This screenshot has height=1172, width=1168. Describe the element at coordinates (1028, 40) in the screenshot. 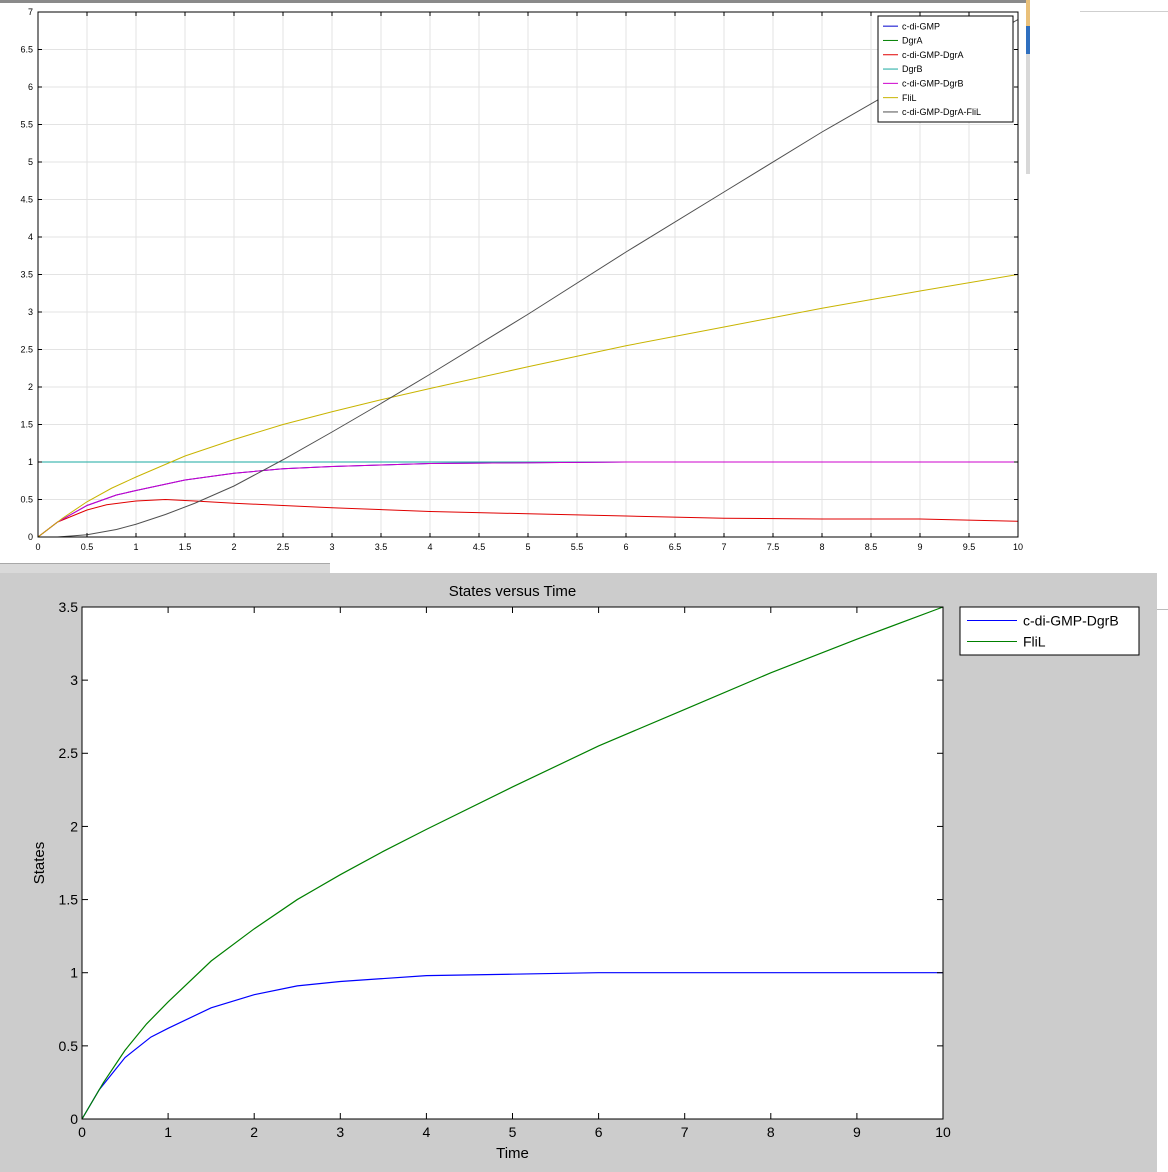

I see `window-edge-tab-blue` at that location.